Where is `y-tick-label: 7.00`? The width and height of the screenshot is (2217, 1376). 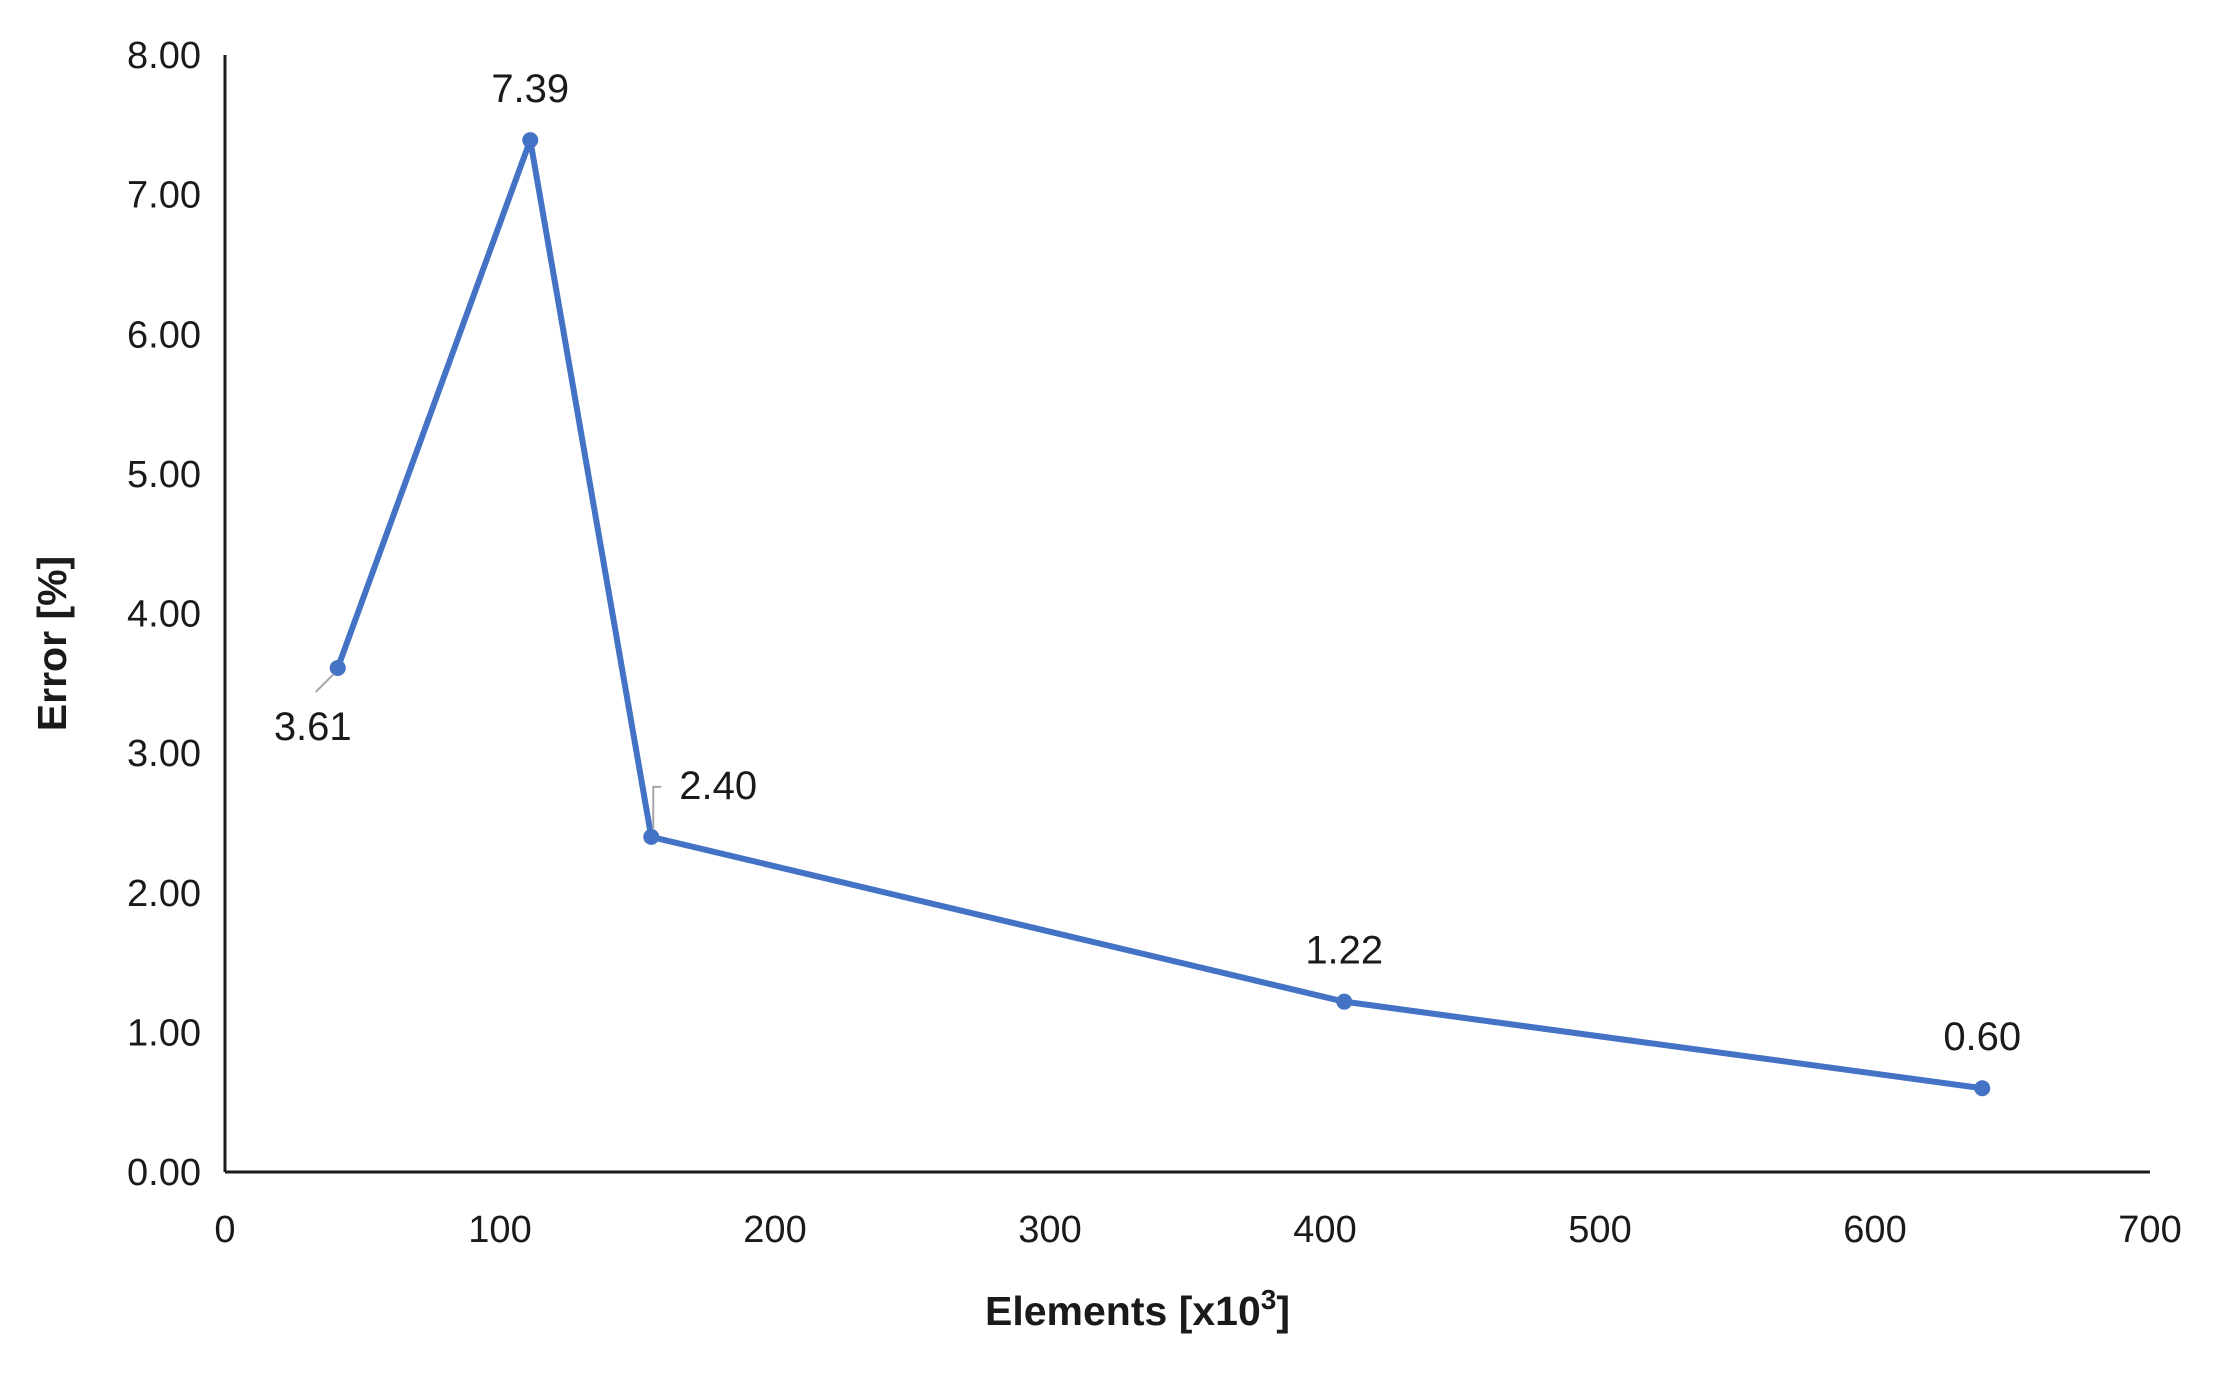
y-tick-label: 7.00 is located at coordinates (164, 196).